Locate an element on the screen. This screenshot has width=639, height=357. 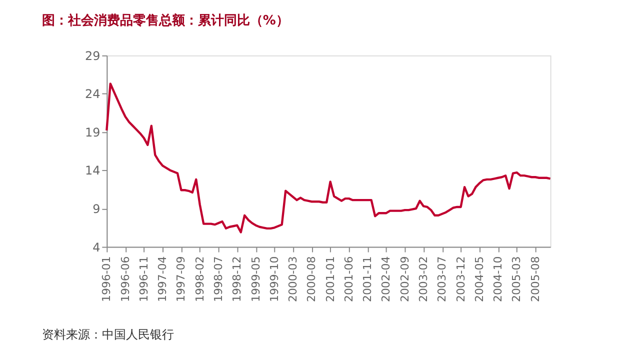
x-tick-label: 1997-09 is located at coordinates (181, 279).